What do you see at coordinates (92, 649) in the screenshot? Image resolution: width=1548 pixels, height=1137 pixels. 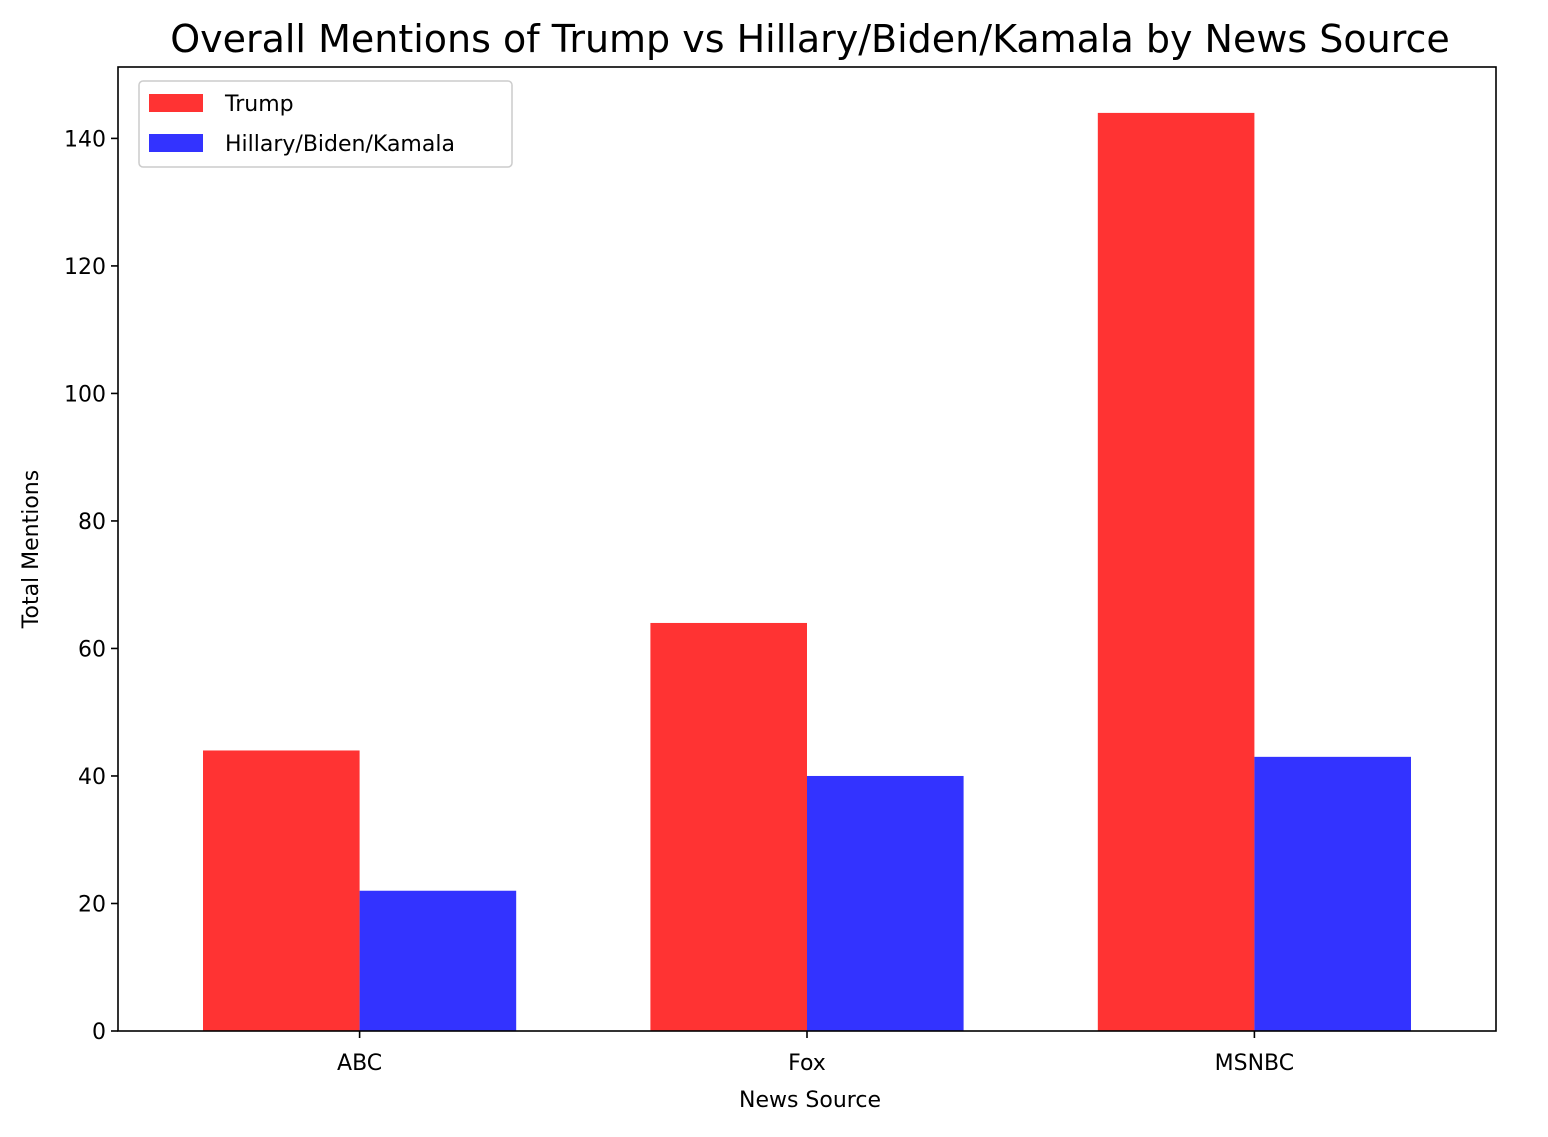 I see `y-tick-label: 60` at bounding box center [92, 649].